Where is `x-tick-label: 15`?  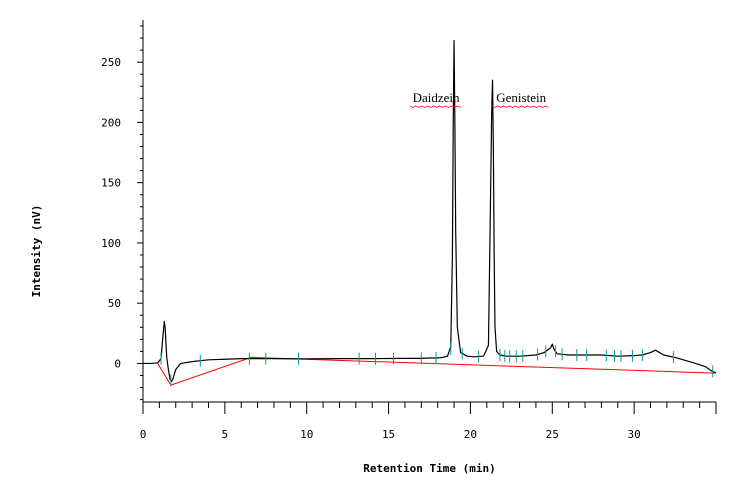
x-tick-label: 15 is located at coordinates (388, 434).